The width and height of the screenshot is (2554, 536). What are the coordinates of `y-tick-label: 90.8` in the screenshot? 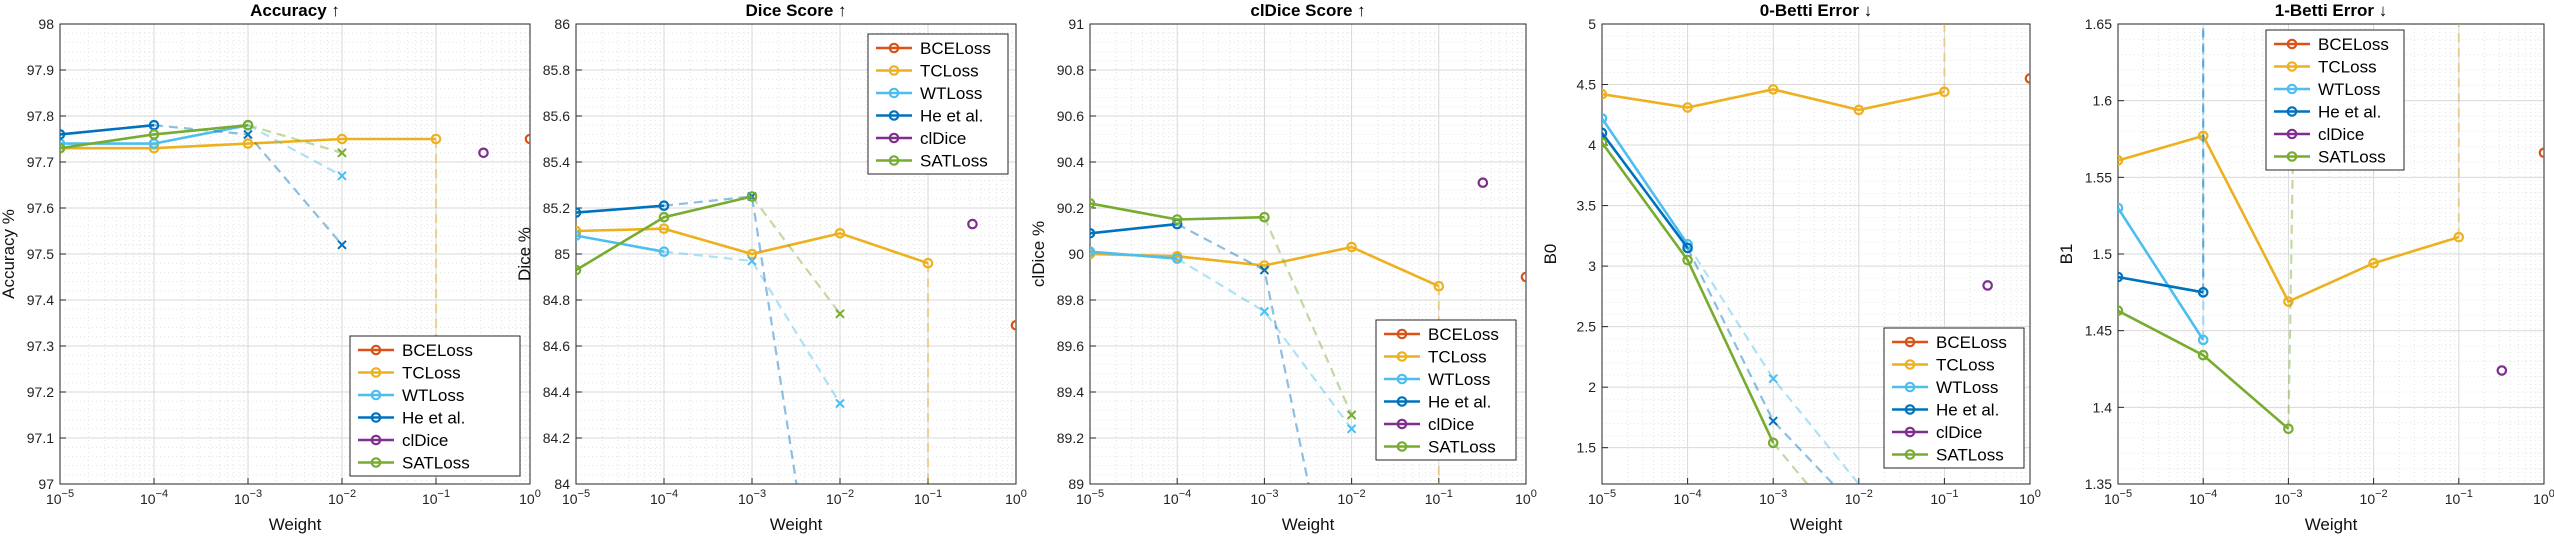 It's located at (1070, 70).